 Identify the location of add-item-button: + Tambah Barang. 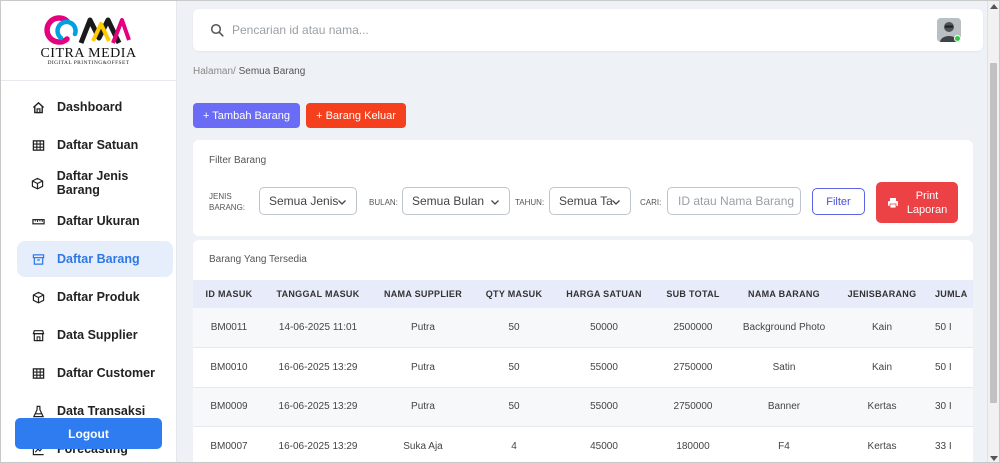
(246, 115).